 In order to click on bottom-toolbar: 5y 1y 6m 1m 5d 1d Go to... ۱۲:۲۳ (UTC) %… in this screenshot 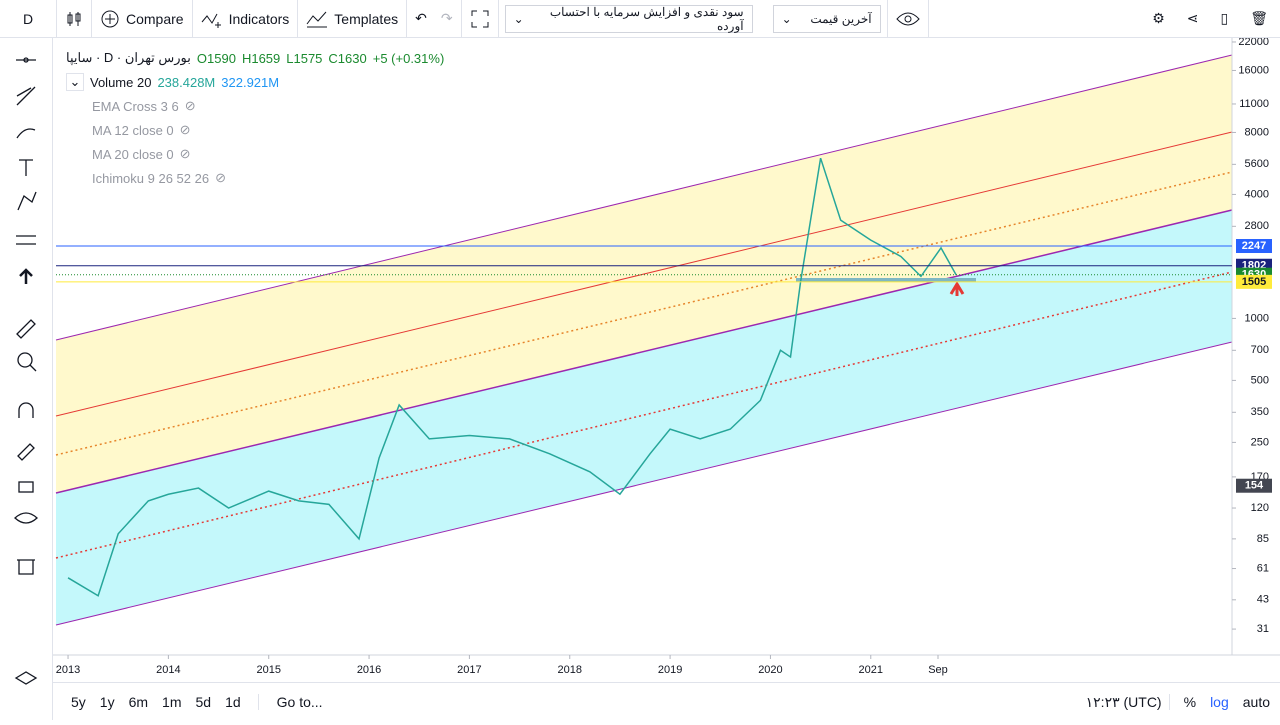, I will do `click(666, 701)`.